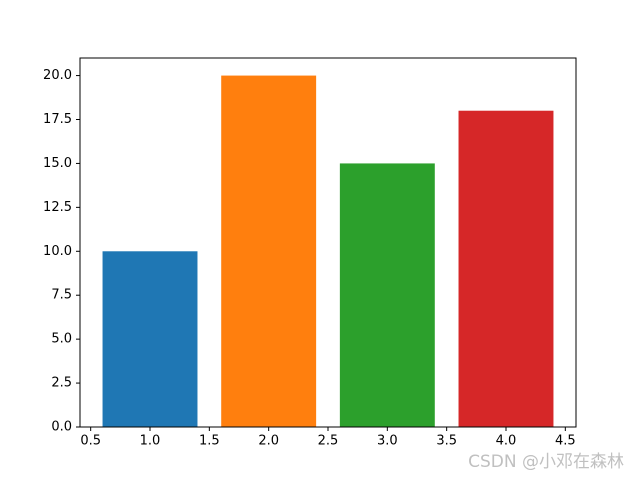  I want to click on y-tick-label: 0.0, so click(61, 427).